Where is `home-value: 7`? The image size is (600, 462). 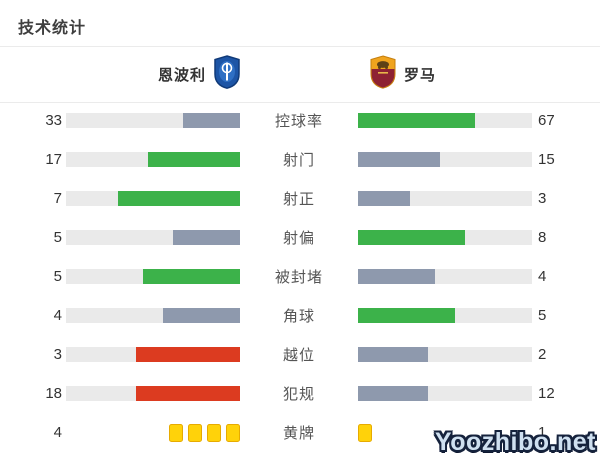
home-value: 7 is located at coordinates (57, 198).